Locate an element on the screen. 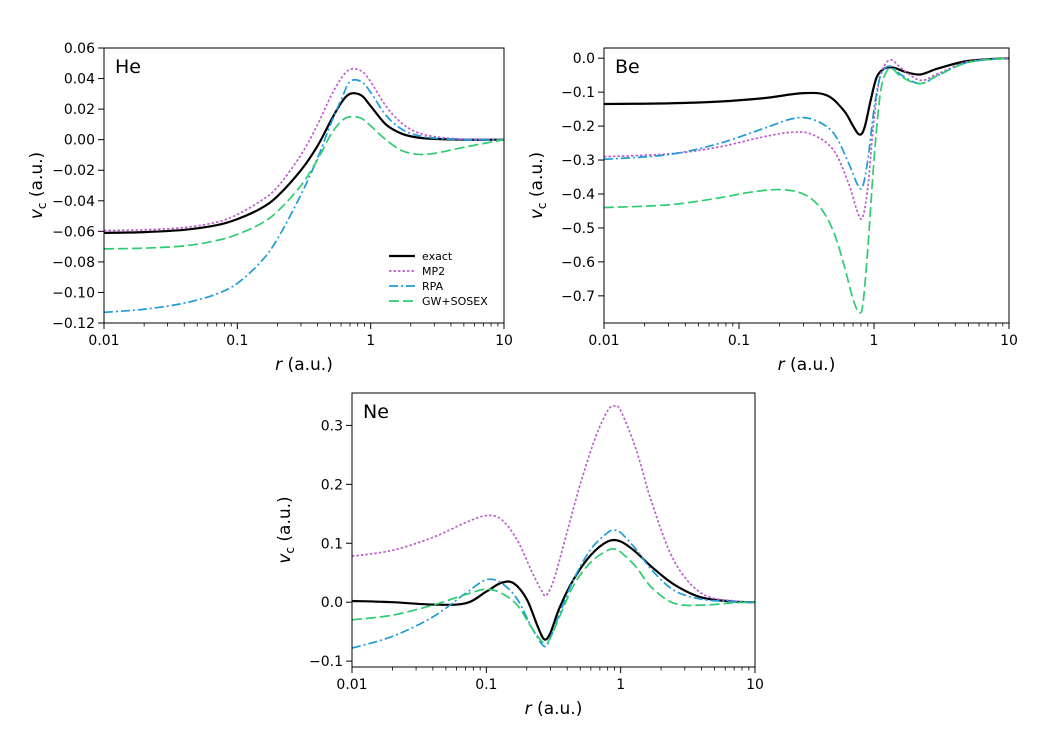 Image resolution: width=1040 pixels, height=754 pixels. y-tick-label: −0.5 is located at coordinates (578, 229).